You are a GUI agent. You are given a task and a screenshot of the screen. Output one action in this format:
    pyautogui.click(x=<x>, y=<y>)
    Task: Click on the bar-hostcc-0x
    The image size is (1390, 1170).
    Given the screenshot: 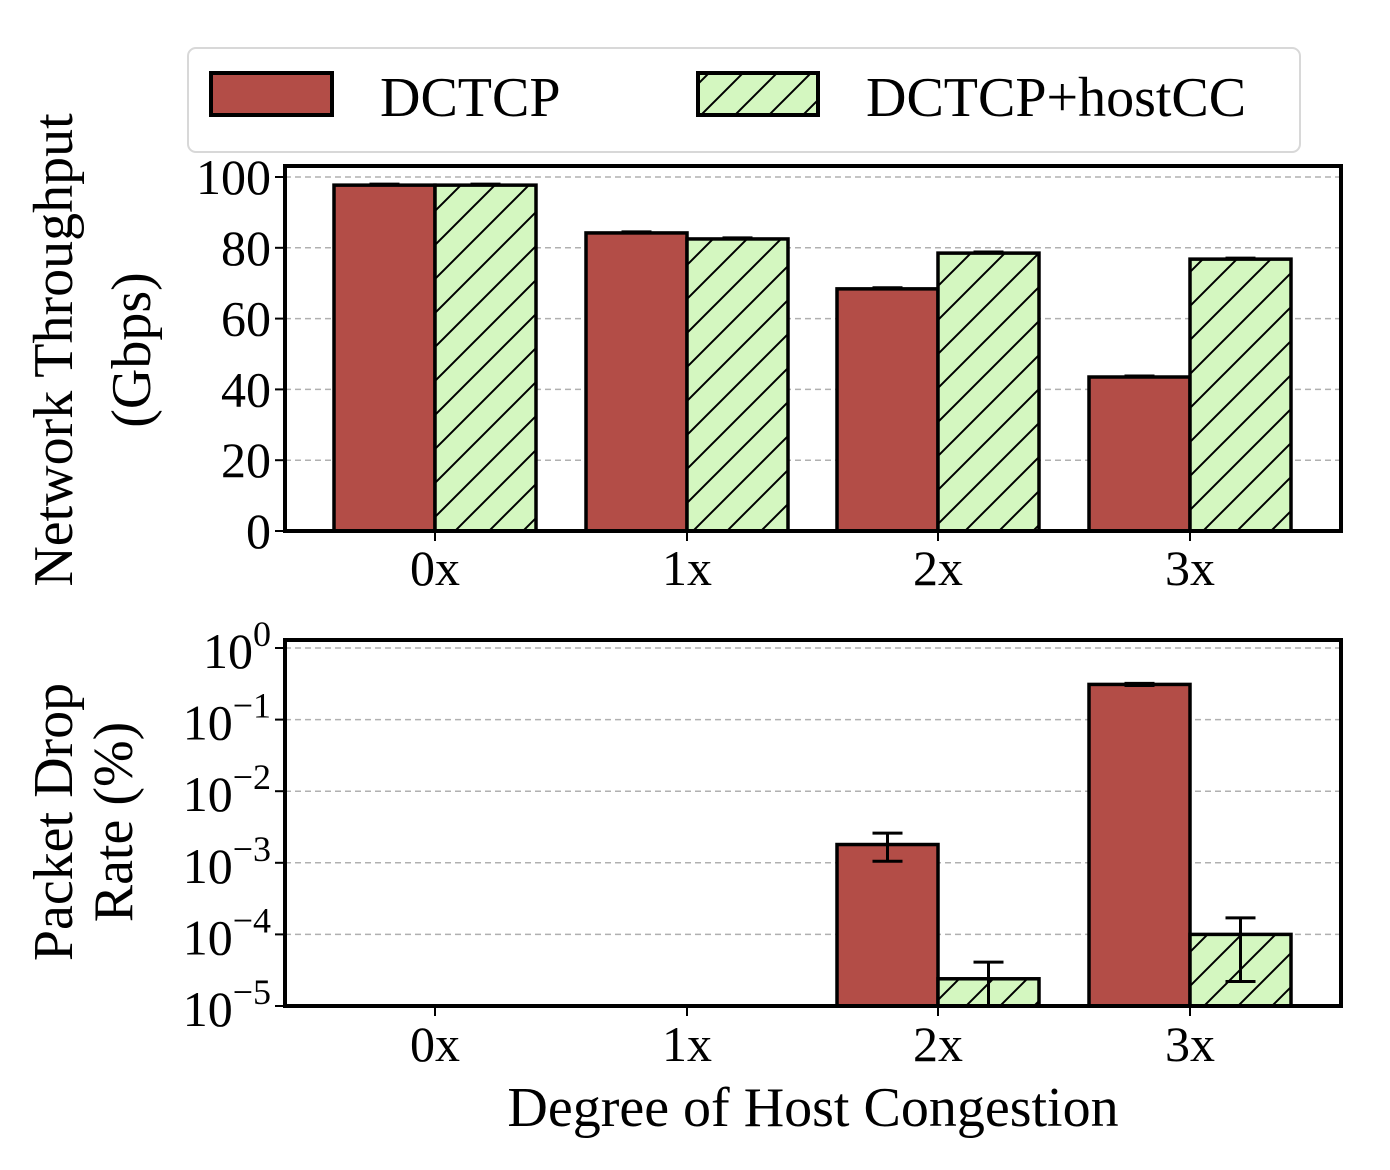 What is the action you would take?
    pyautogui.click(x=485, y=358)
    